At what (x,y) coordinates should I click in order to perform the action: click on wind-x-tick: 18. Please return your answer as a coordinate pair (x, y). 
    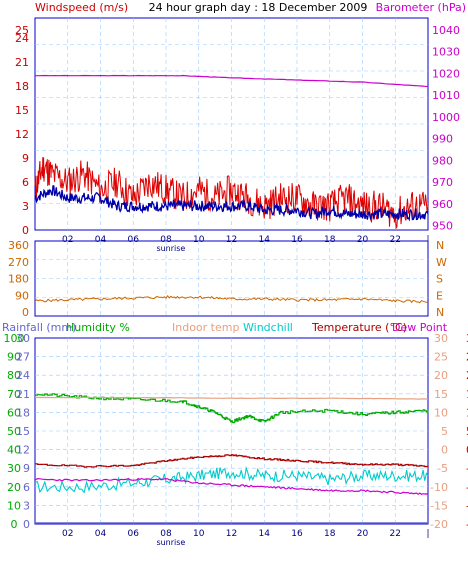
    Looking at the image, I should click on (330, 240).